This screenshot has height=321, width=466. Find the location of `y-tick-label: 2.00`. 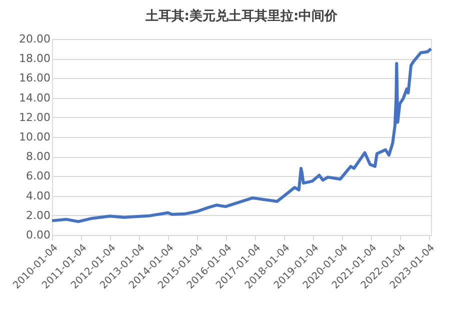

y-tick-label: 2.00 is located at coordinates (38, 215).